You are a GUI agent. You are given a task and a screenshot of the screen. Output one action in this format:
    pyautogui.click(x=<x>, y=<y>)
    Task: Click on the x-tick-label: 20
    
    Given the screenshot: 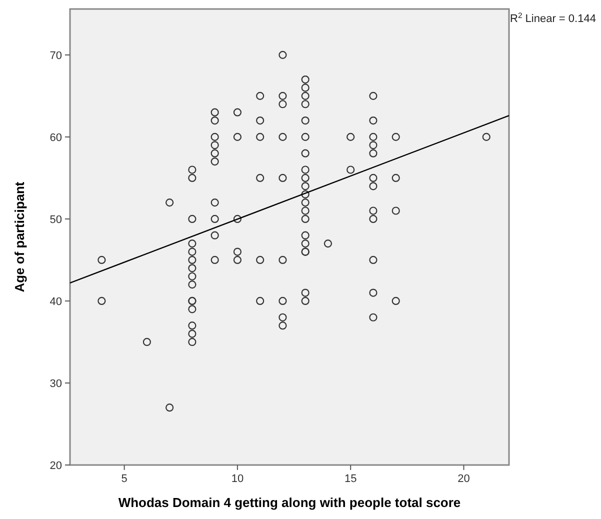 What is the action you would take?
    pyautogui.click(x=464, y=479)
    